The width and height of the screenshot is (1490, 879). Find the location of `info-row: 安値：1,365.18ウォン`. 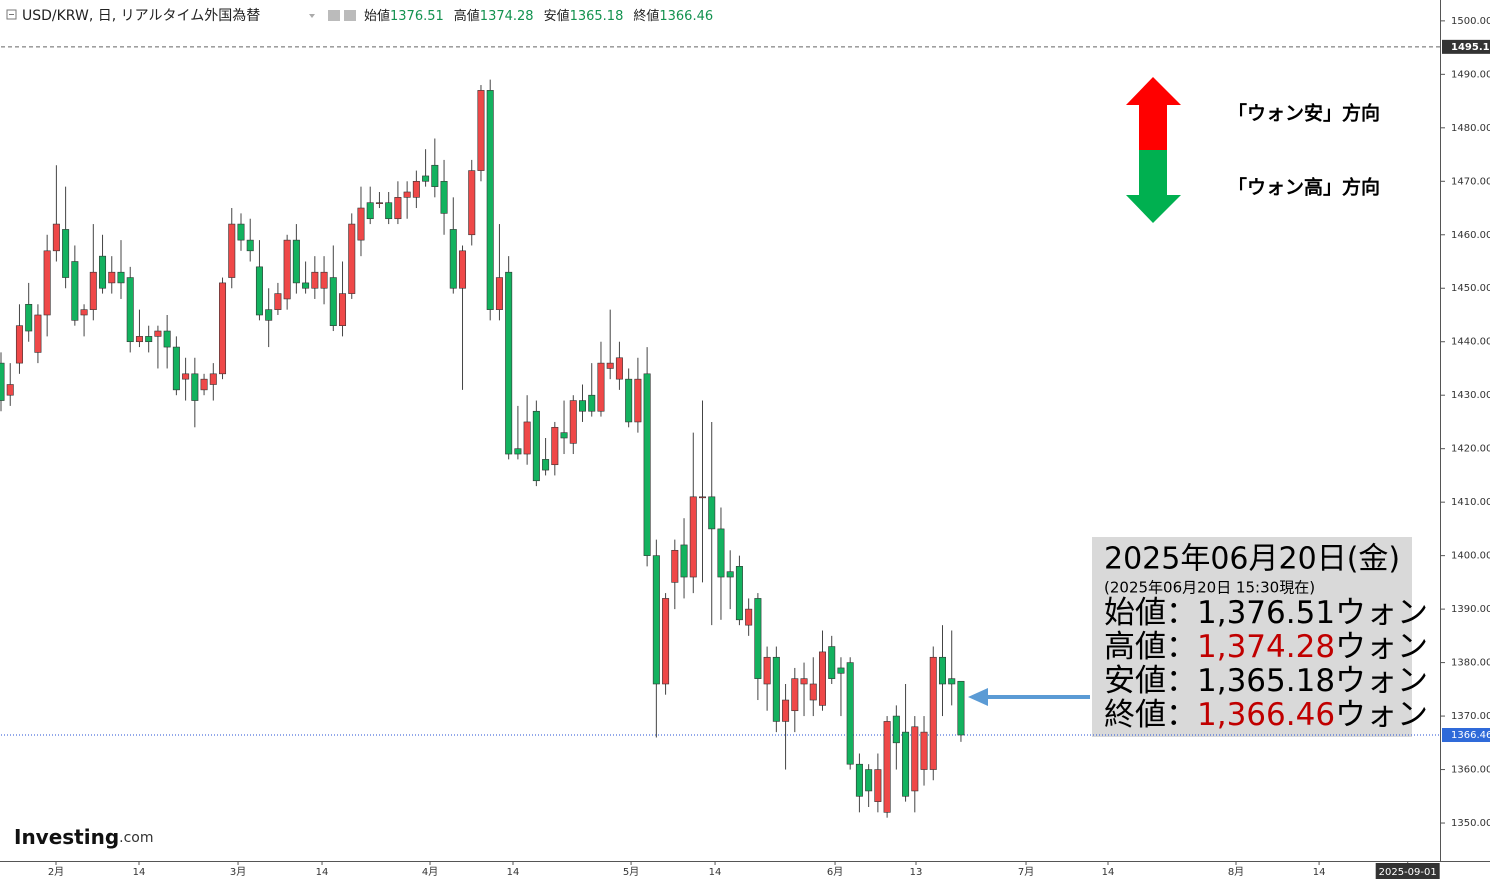

info-row: 安値：1,365.18ウォン is located at coordinates (1266, 681).